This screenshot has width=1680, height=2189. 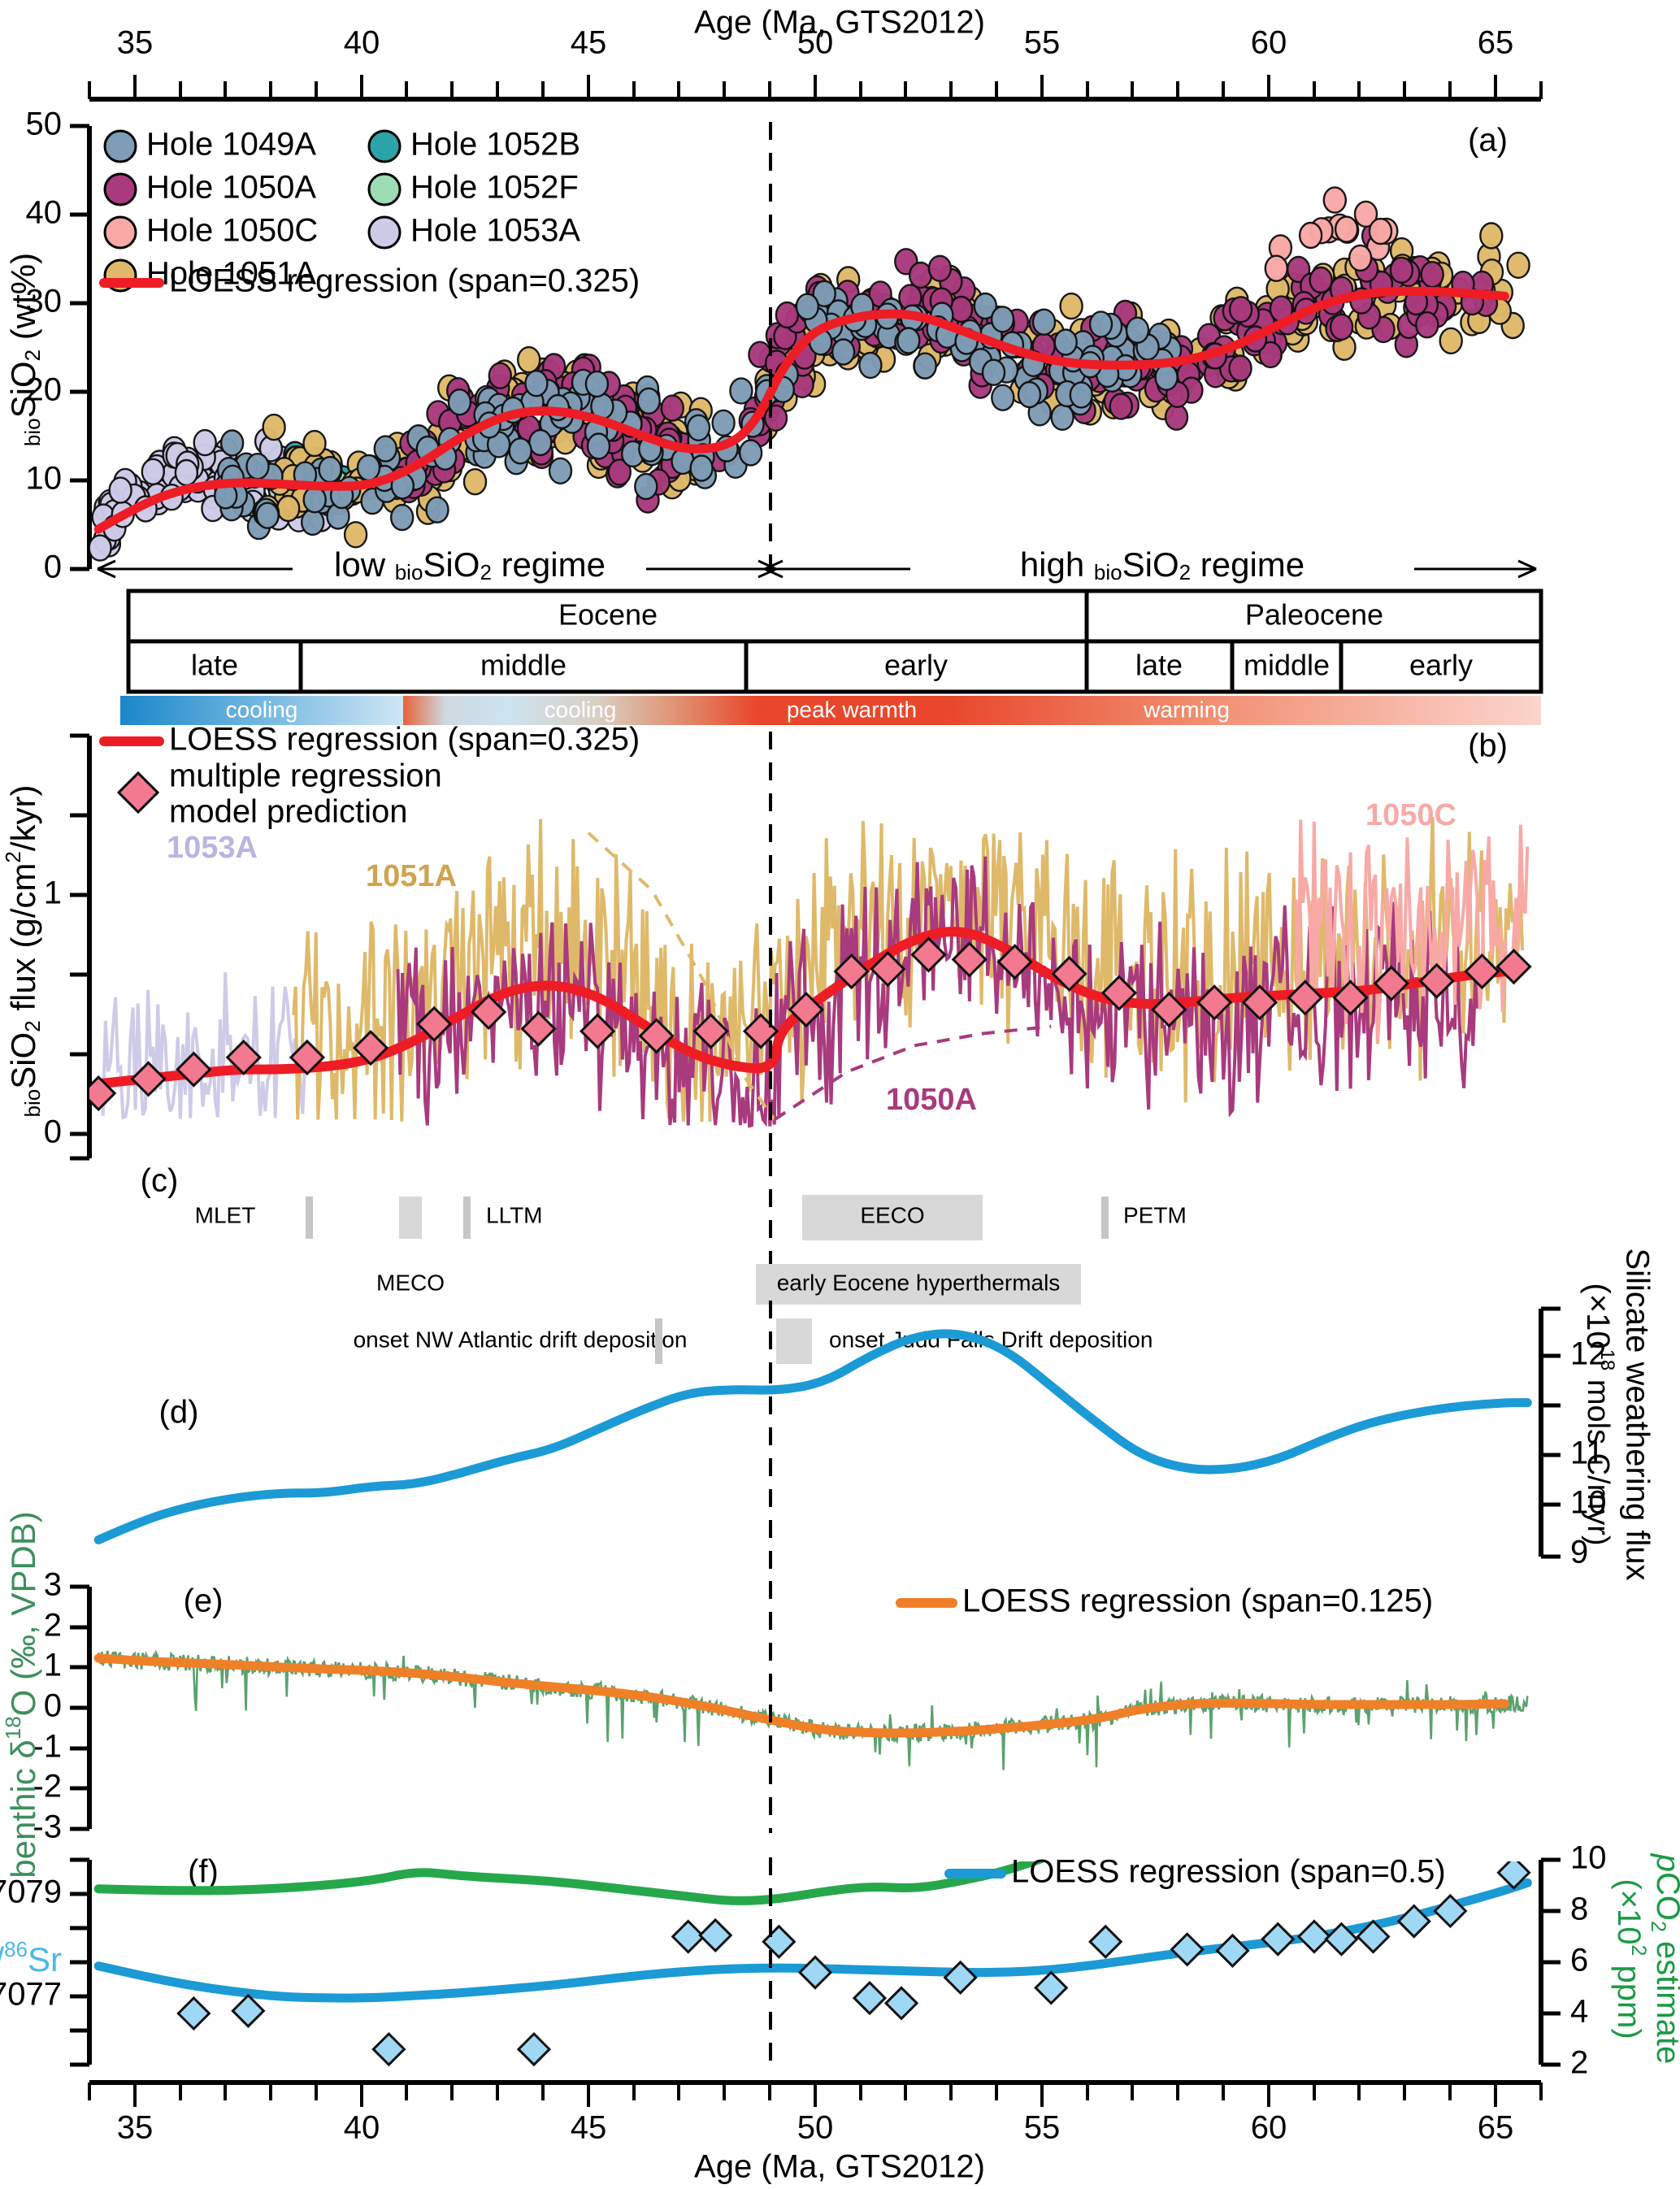 What do you see at coordinates (44, 390) in the screenshot?
I see `panel-a-ytick-20: 20` at bounding box center [44, 390].